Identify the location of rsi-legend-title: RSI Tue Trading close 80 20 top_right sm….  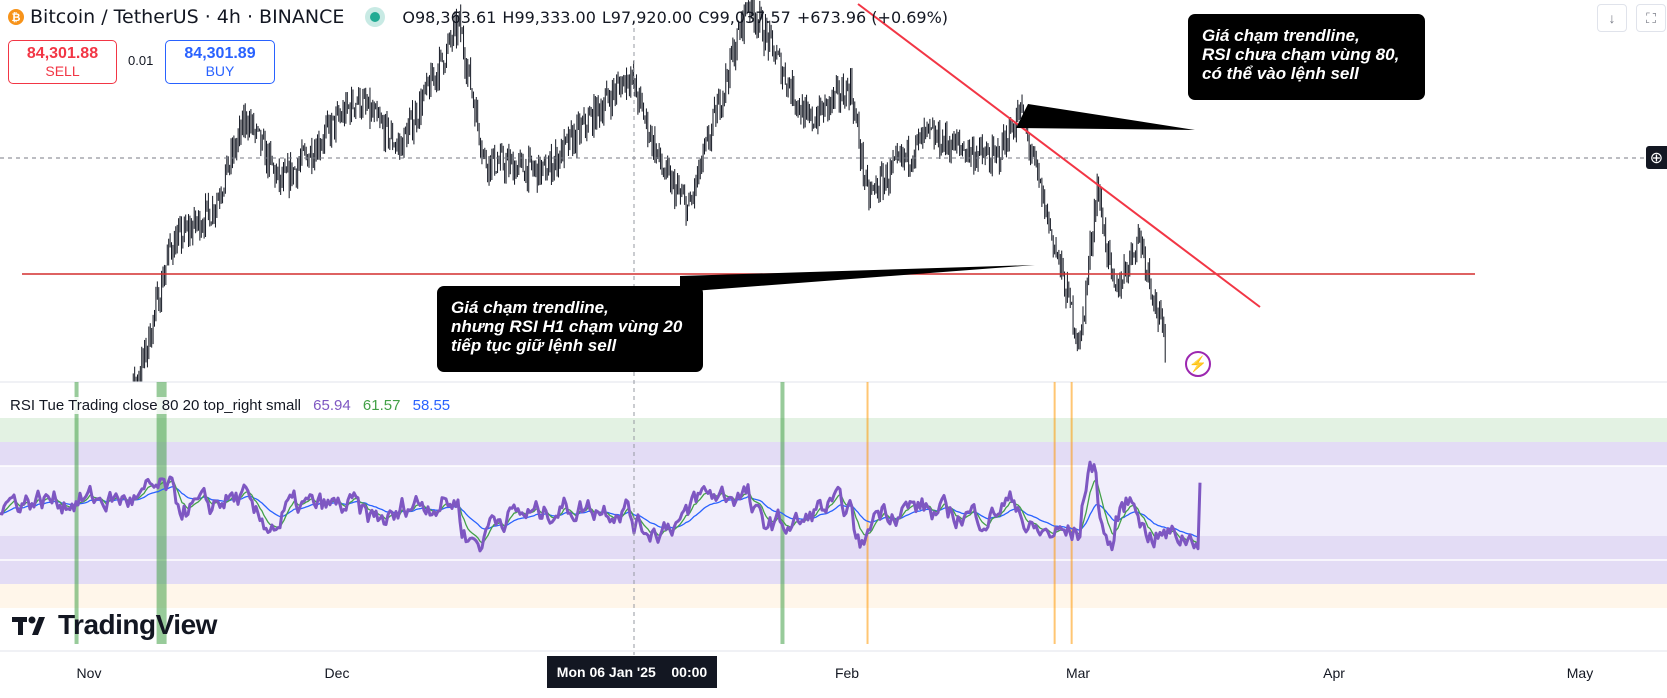
(155, 405).